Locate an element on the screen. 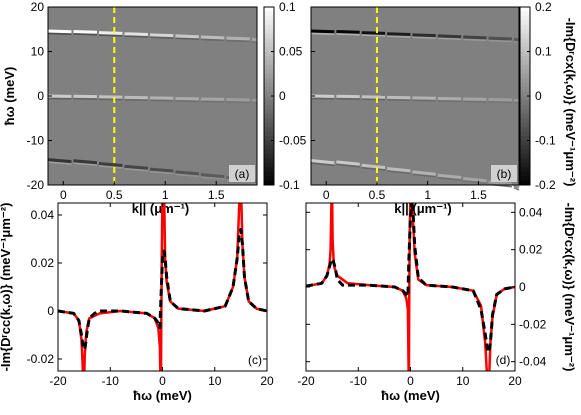 Image resolution: width=581 pixels, height=415 pixels. panel-label: (b) is located at coordinates (504, 174).